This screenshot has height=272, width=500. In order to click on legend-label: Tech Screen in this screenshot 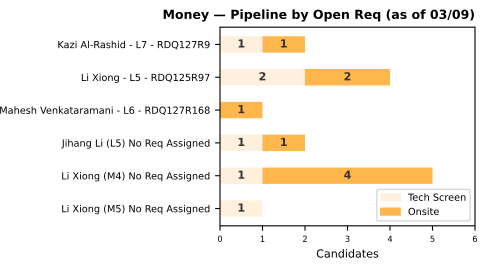, I will do `click(437, 197)`.